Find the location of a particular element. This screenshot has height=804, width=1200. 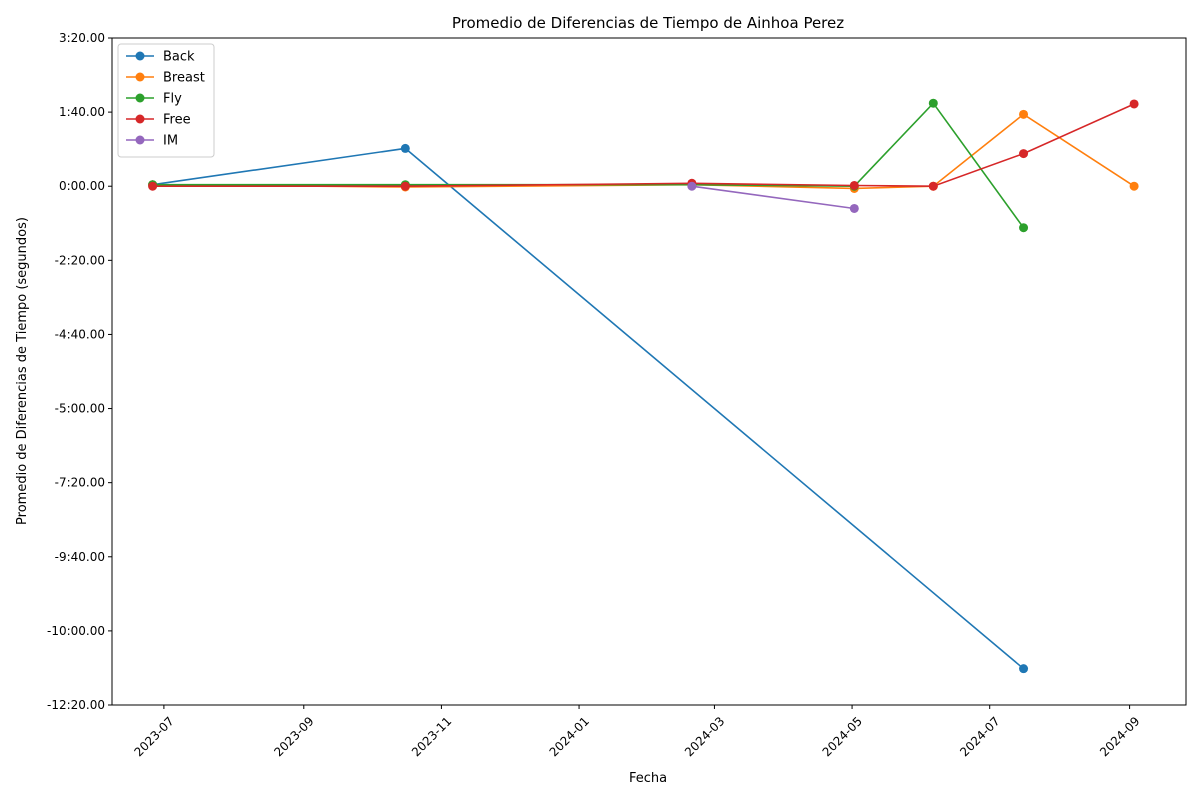

y-tick-label: -7:20.00 is located at coordinates (80, 483).